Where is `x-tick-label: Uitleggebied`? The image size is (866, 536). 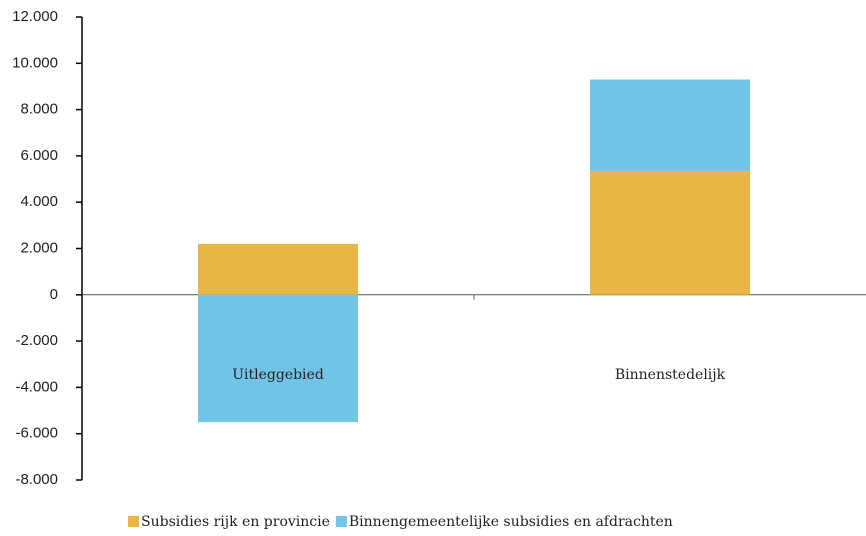 x-tick-label: Uitleggebied is located at coordinates (278, 375).